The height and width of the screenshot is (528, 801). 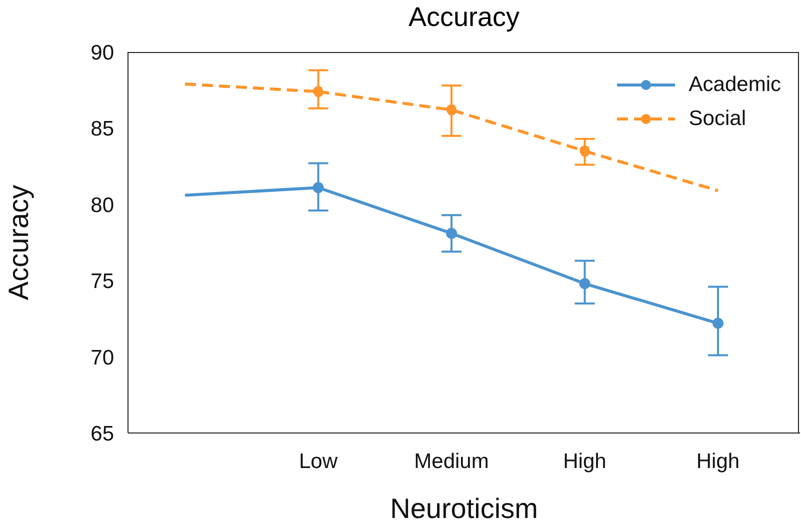 I want to click on y-axis-title: Accuracy, so click(x=18, y=242).